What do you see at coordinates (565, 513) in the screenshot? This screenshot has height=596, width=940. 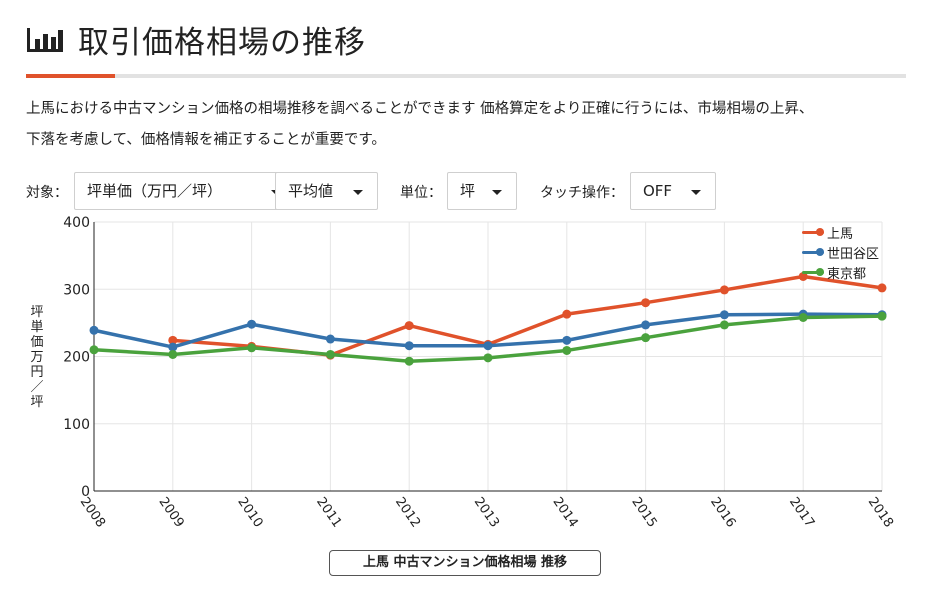 I see `x-tick-label: 2014` at bounding box center [565, 513].